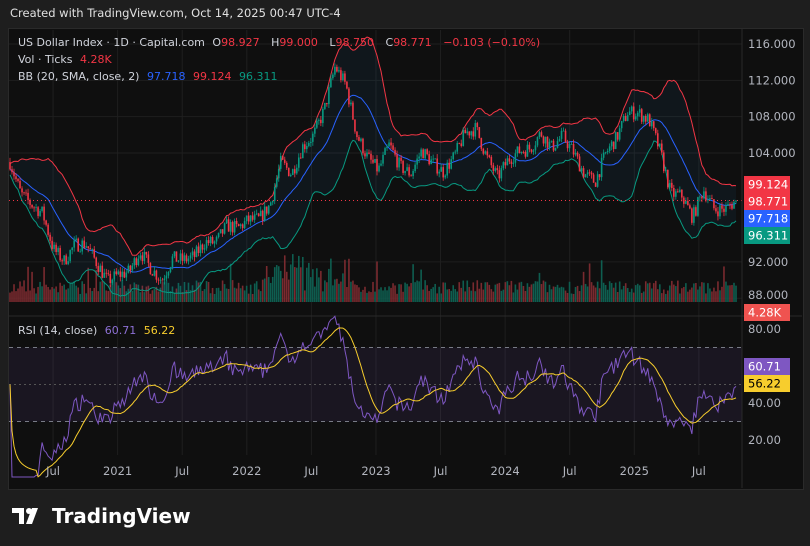  I want to click on tradingview-logo-icon, so click(25, 516).